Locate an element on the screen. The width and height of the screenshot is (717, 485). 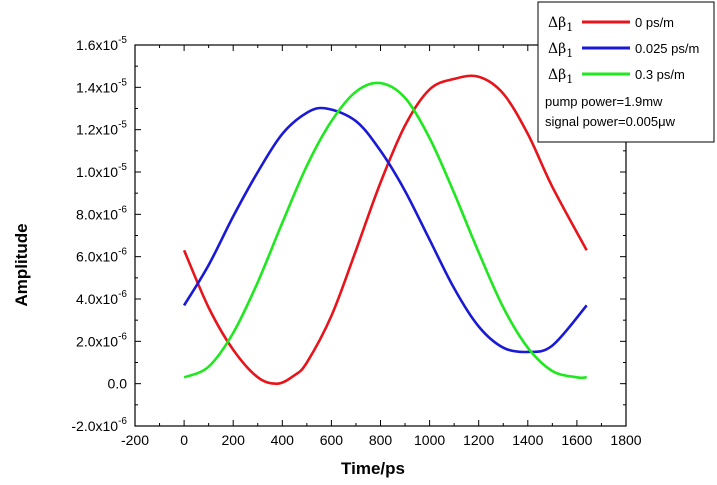
y-tick-label: 6.0x10⁻⁶ is located at coordinates (101, 256).